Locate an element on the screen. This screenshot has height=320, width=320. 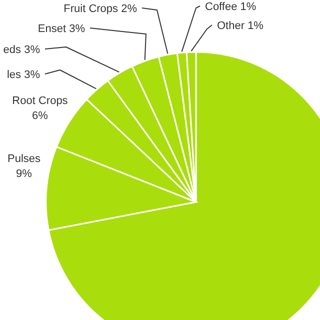
slice-label: les 3% is located at coordinates (23, 75).